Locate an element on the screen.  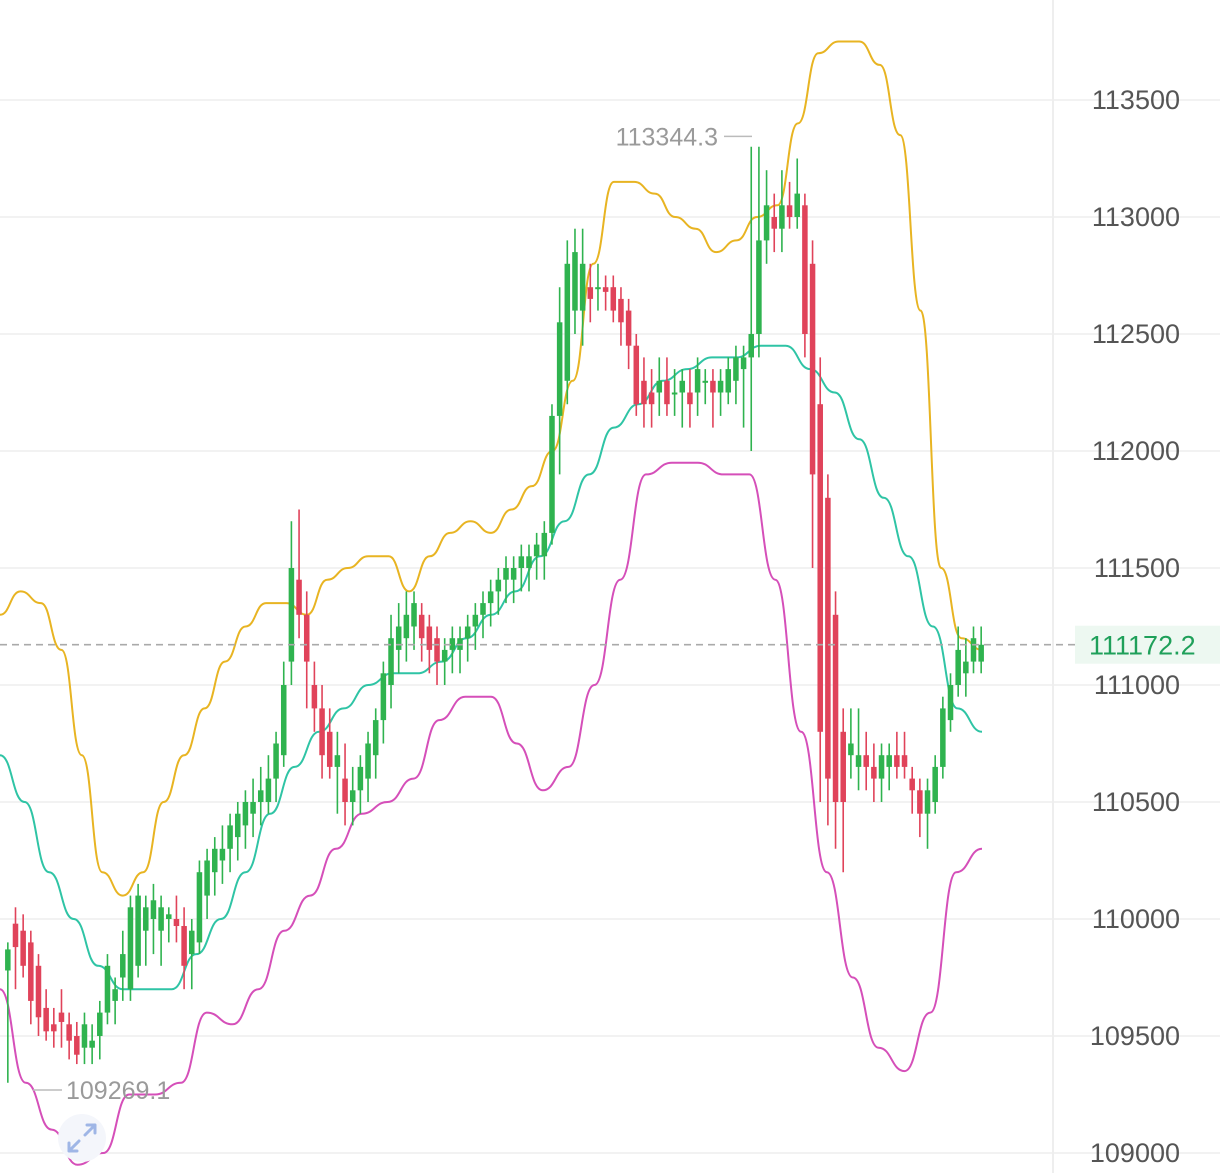
y-tick-label: 111000 is located at coordinates (1137, 685).